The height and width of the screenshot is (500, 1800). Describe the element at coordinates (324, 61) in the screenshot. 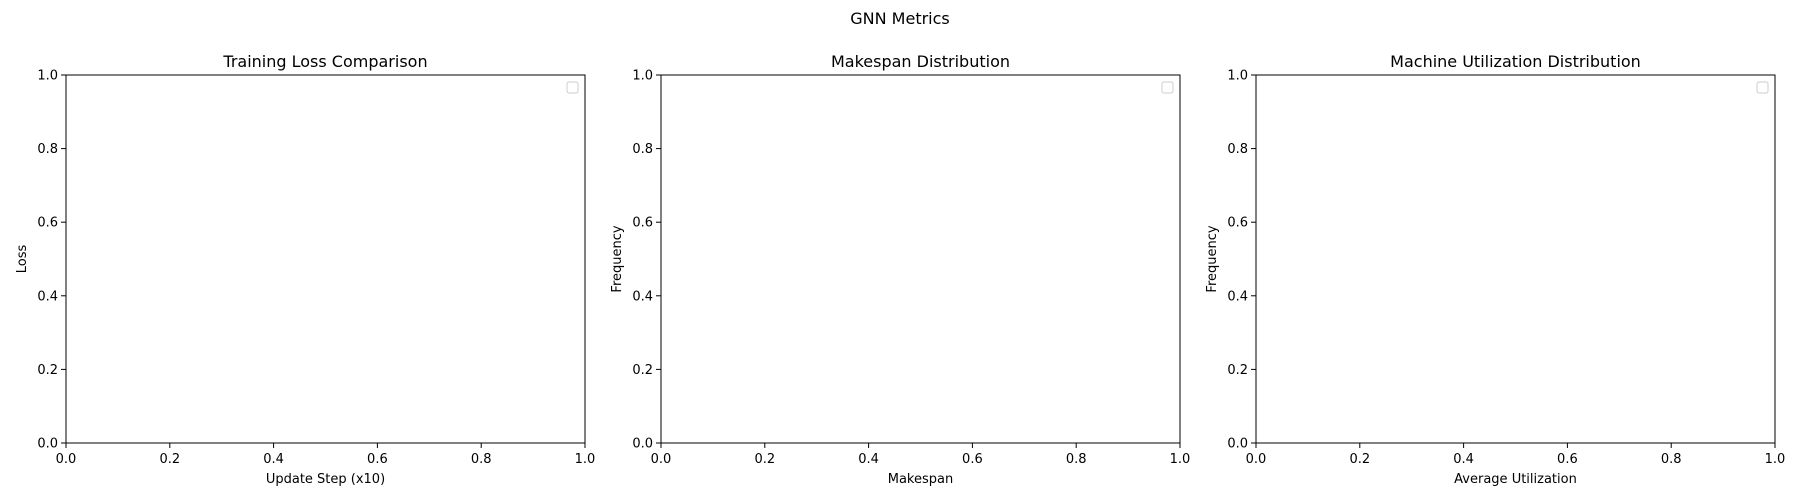

I see `subplot-title: Training Loss Comparison` at that location.